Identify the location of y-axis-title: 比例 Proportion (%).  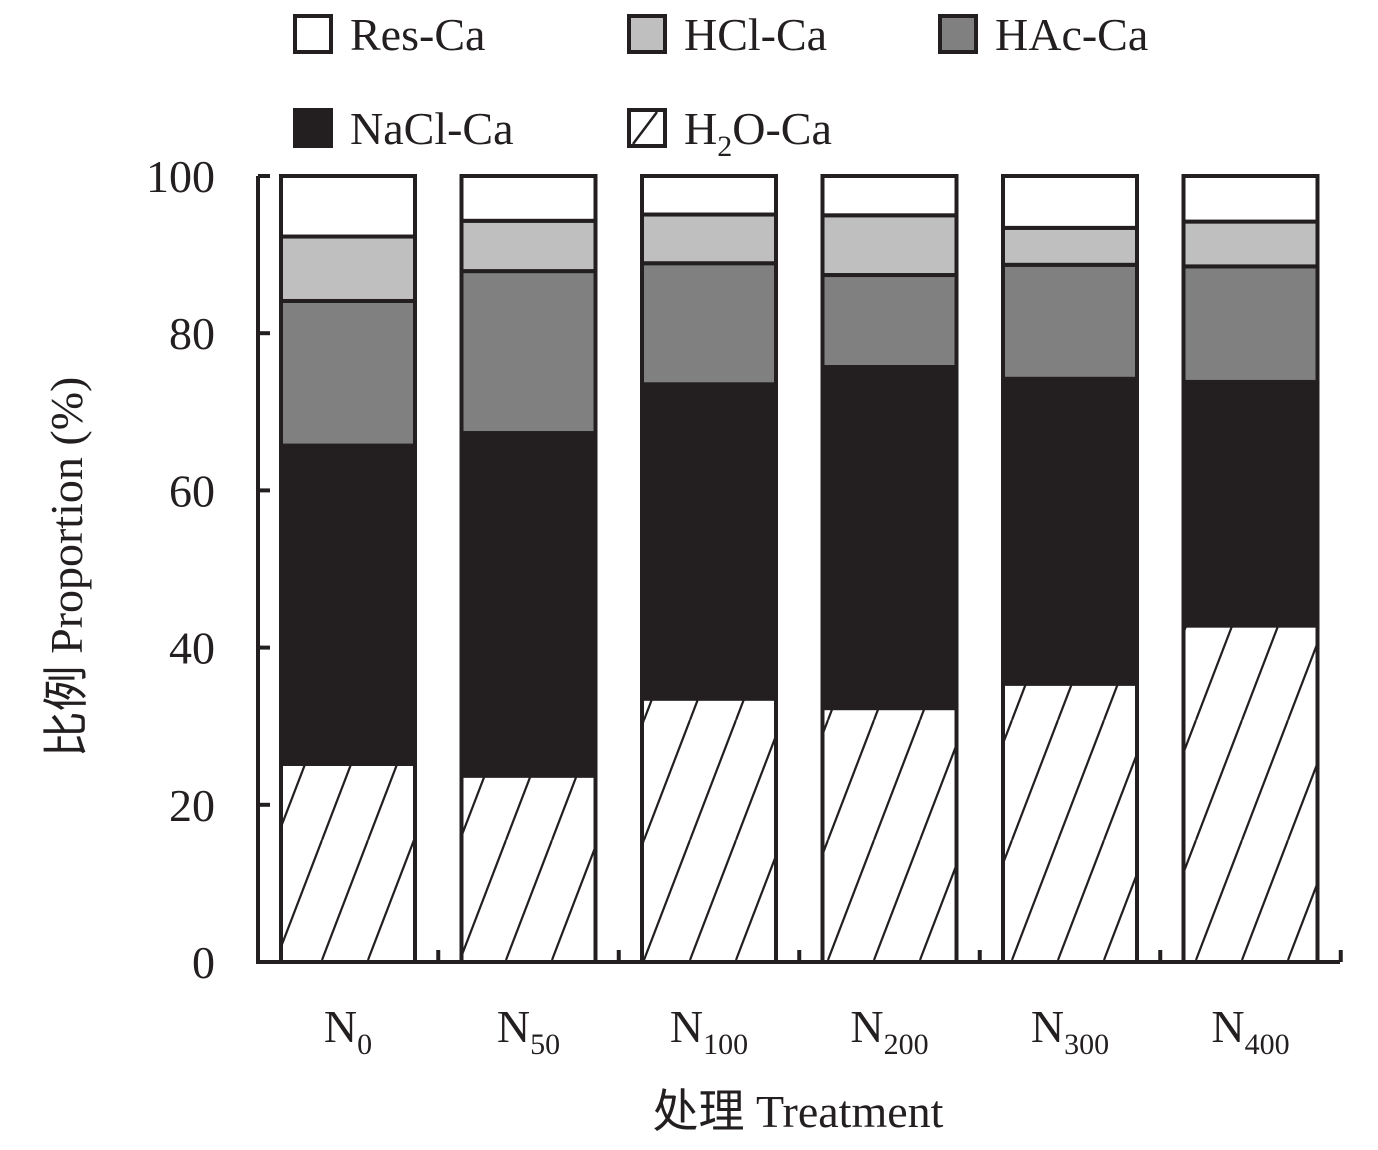
(66, 567).